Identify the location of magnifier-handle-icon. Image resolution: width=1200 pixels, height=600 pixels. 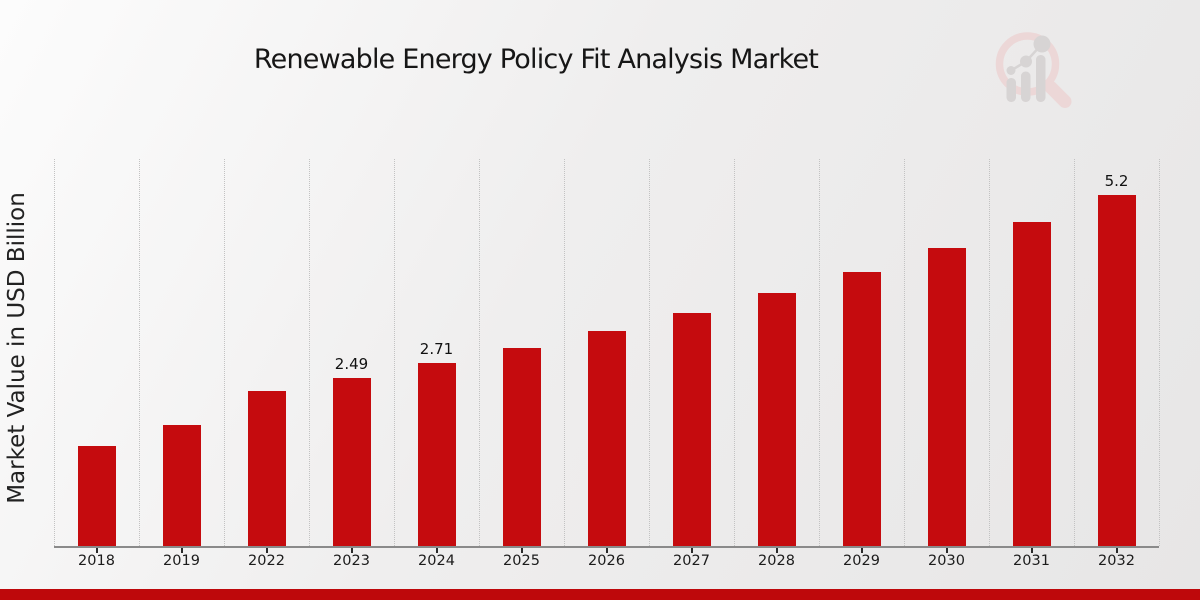
(1058, 94).